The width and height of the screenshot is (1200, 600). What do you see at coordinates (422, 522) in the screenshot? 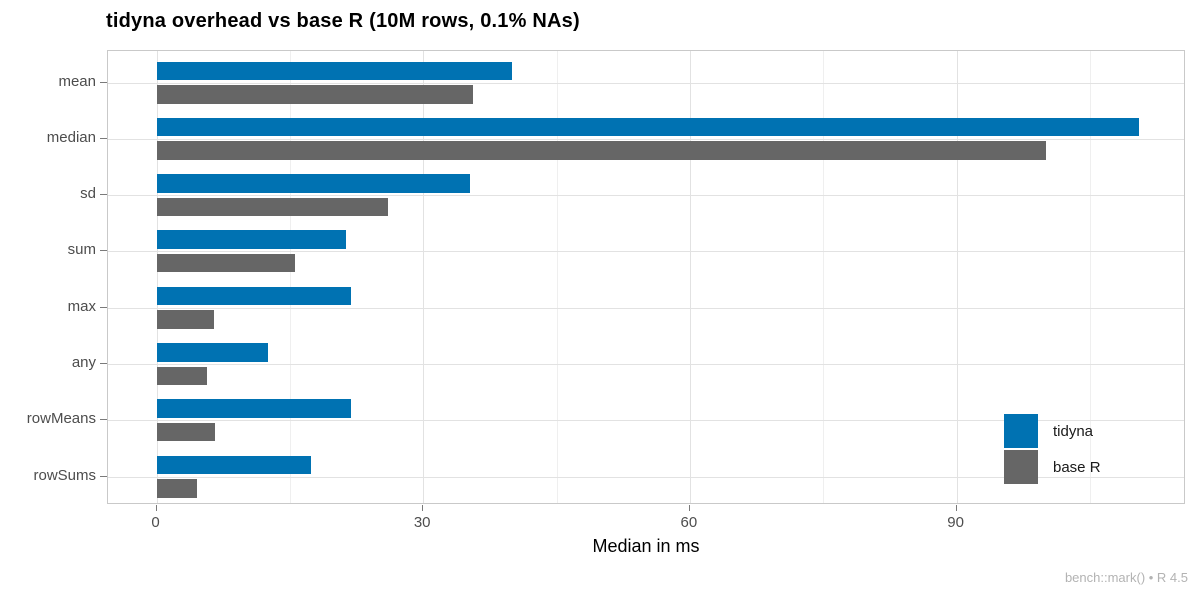
I see `x-tick-label: 30` at bounding box center [422, 522].